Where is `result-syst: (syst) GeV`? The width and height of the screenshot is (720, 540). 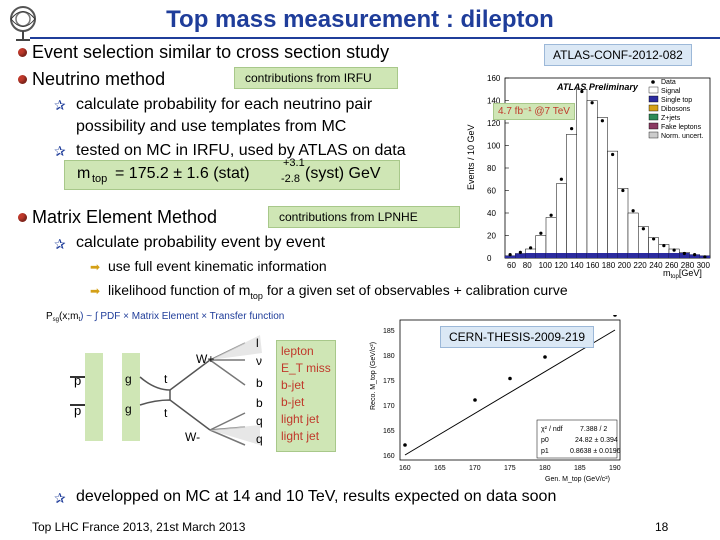
result-syst: (syst) GeV is located at coordinates (343, 173).